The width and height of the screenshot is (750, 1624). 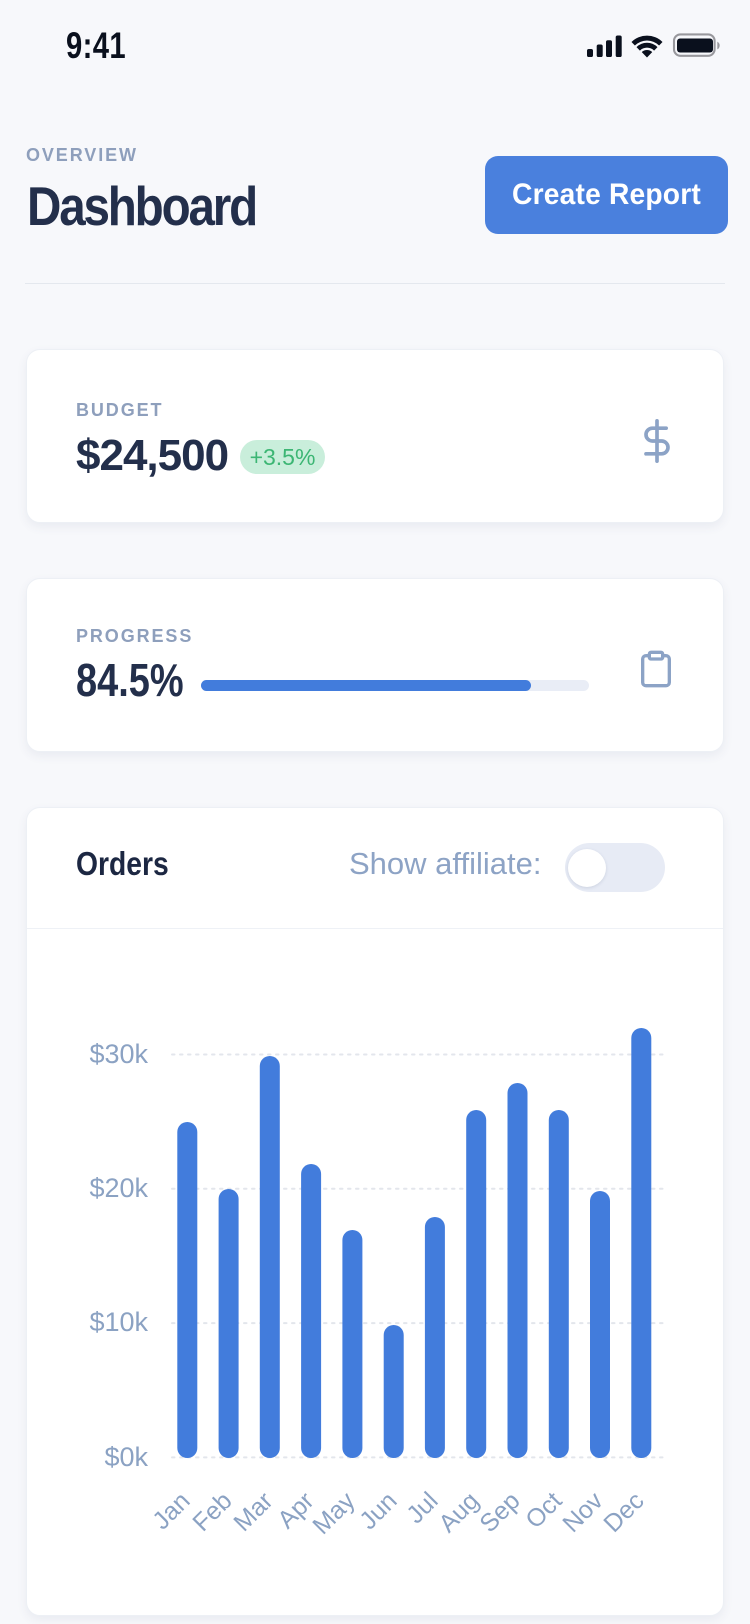 I want to click on svg-text: Sep, so click(x=499, y=1512).